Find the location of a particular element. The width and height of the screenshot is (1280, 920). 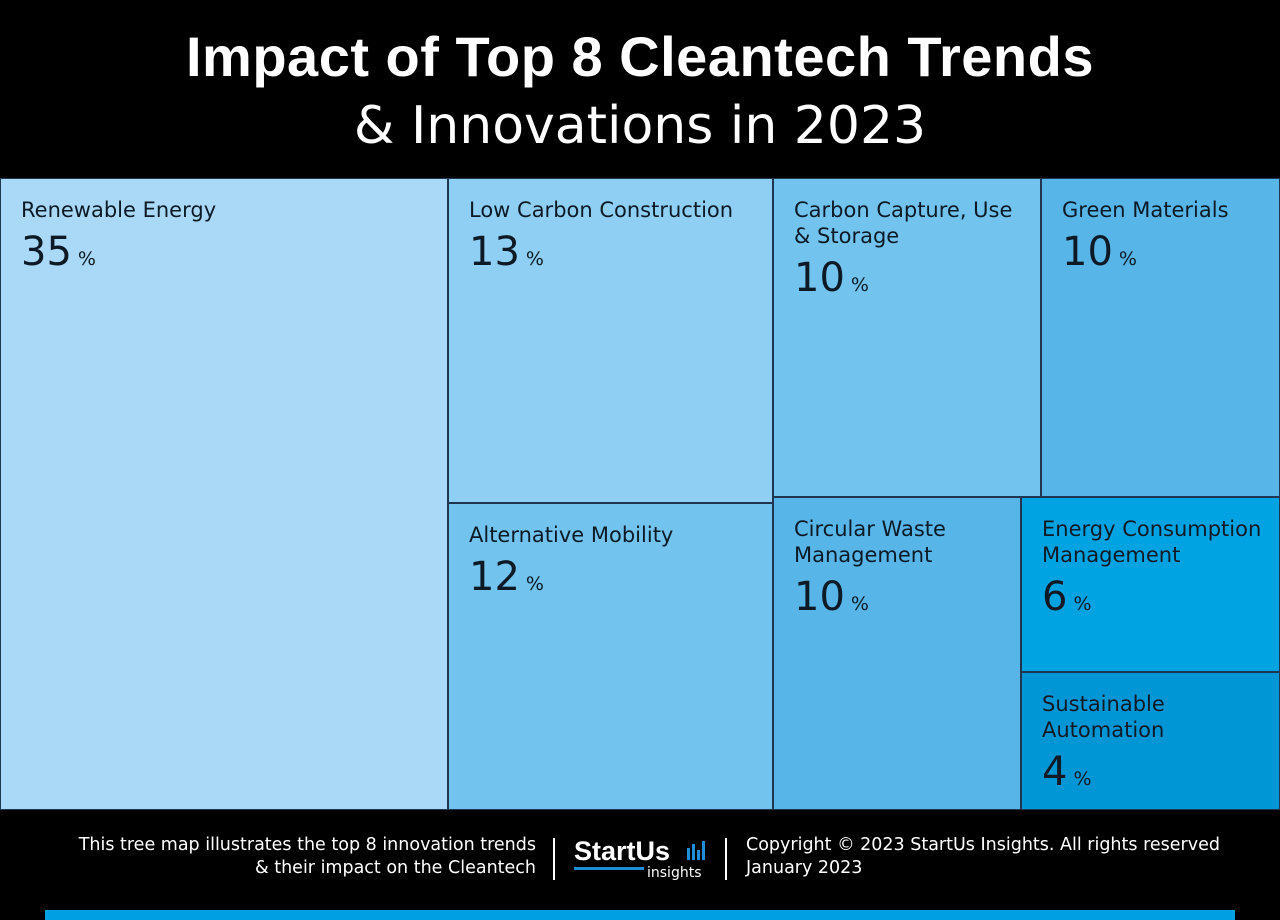

tile-category: Sustainable Automation is located at coordinates (1103, 717).